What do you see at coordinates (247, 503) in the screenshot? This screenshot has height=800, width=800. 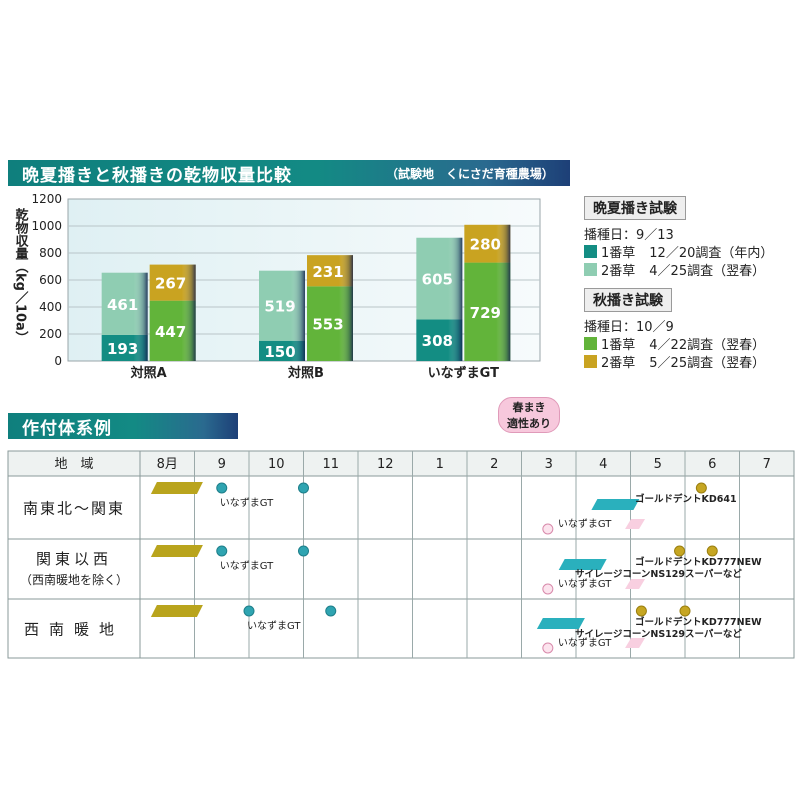 I see `autumn-variety-label-0: いなずまGT` at bounding box center [247, 503].